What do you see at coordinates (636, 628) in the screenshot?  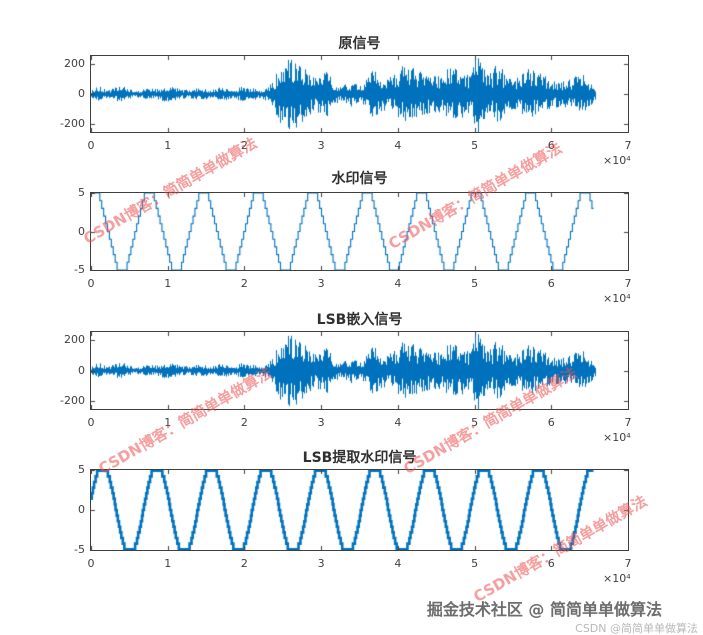 I see `csdn-attribution: CSDN @简简单单做算法` at bounding box center [636, 628].